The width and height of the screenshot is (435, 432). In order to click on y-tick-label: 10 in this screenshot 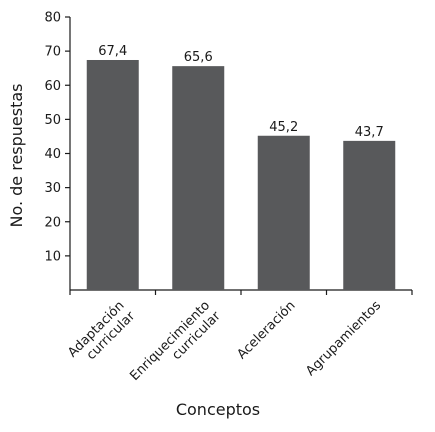, I will do `click(52, 256)`.